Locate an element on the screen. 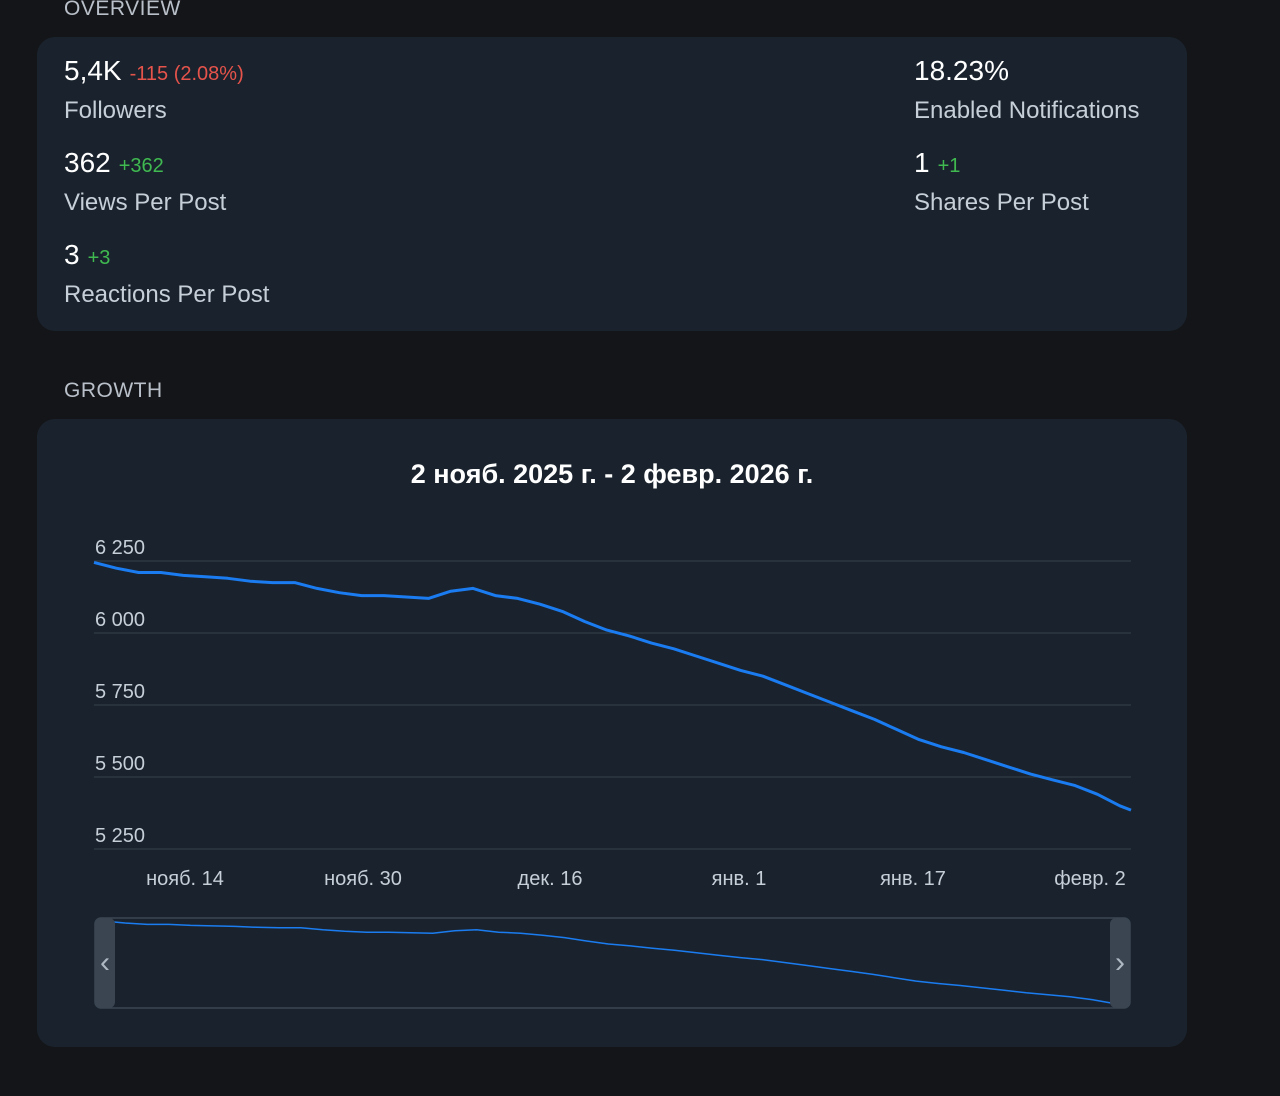  navigator-line-layer is located at coordinates (614, 963).